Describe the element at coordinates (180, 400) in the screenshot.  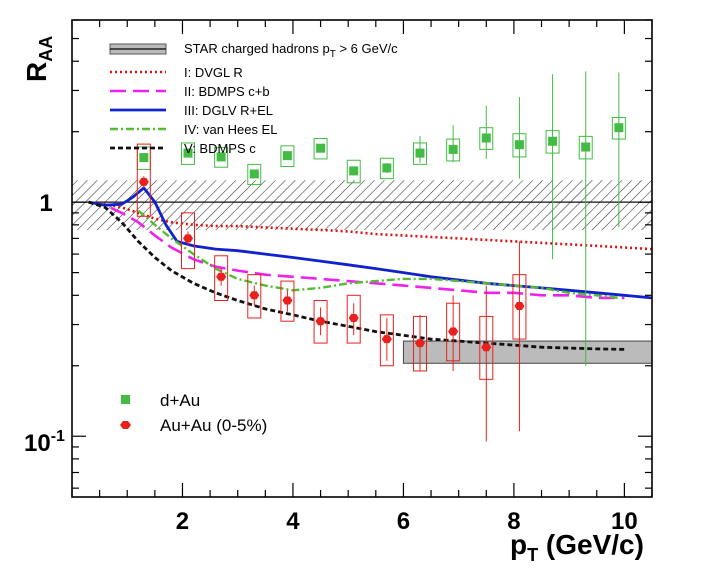
I see `legend-dau-label: d+Au` at that location.